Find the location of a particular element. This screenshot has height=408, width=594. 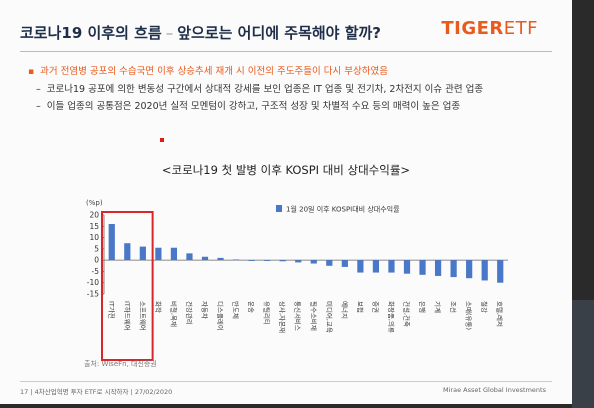

x-category-label: 상사,자본재 is located at coordinates (282, 317).